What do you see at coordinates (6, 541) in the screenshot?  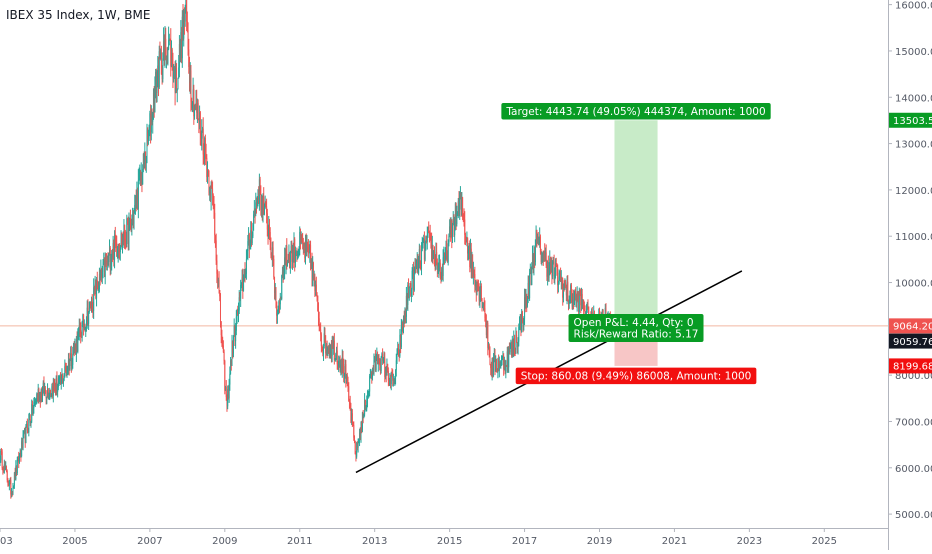 I see `x-tick-label: 2003` at bounding box center [6, 541].